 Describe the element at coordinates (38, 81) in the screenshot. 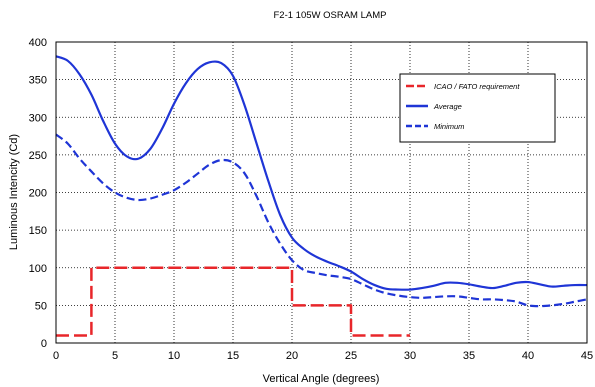

I see `y-tick-label: 350` at that location.